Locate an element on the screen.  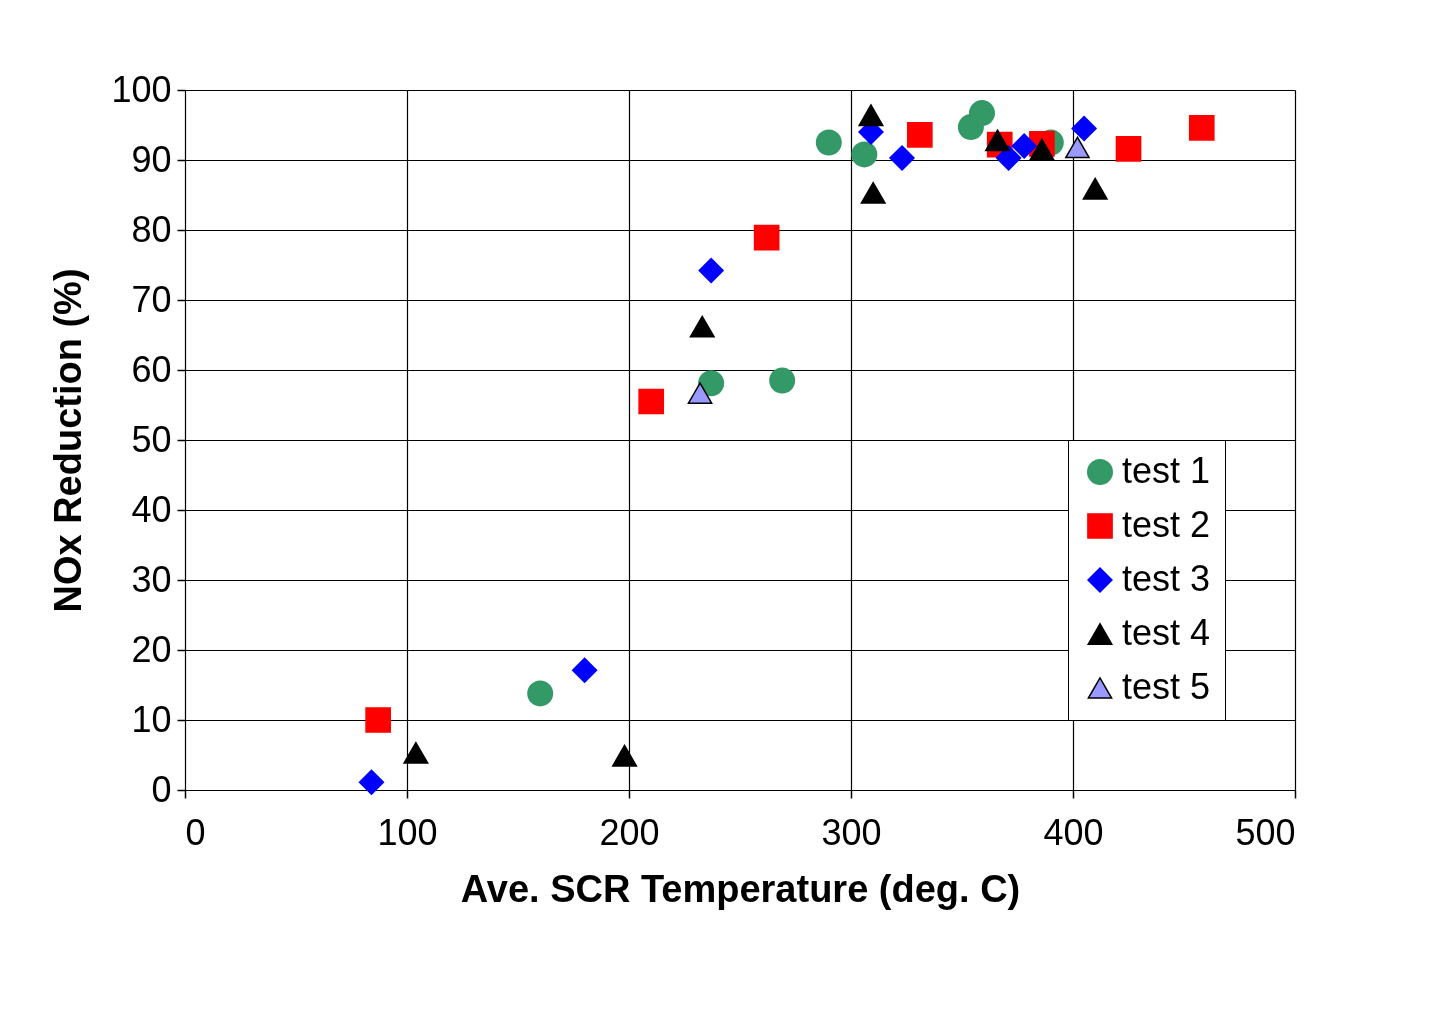
y-tick-label: 0 is located at coordinates (161, 789).